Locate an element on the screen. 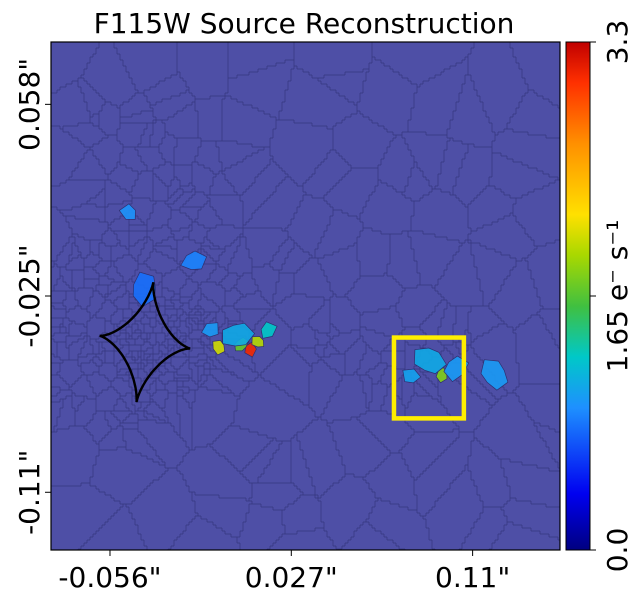  colorbar-tick-label: 0.0 is located at coordinates (617, 550).